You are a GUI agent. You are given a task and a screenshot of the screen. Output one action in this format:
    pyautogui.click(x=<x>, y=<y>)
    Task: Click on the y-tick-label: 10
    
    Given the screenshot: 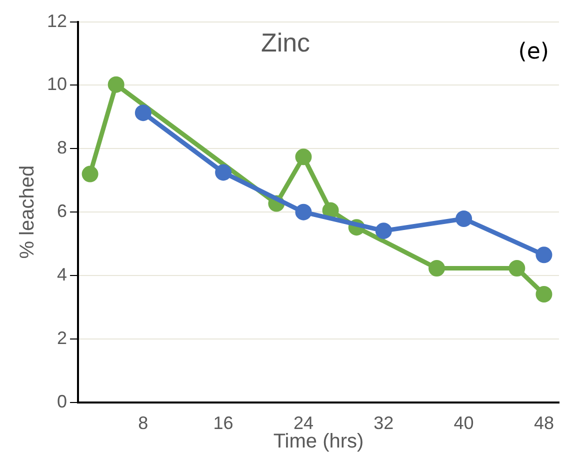 What is the action you would take?
    pyautogui.click(x=57, y=84)
    